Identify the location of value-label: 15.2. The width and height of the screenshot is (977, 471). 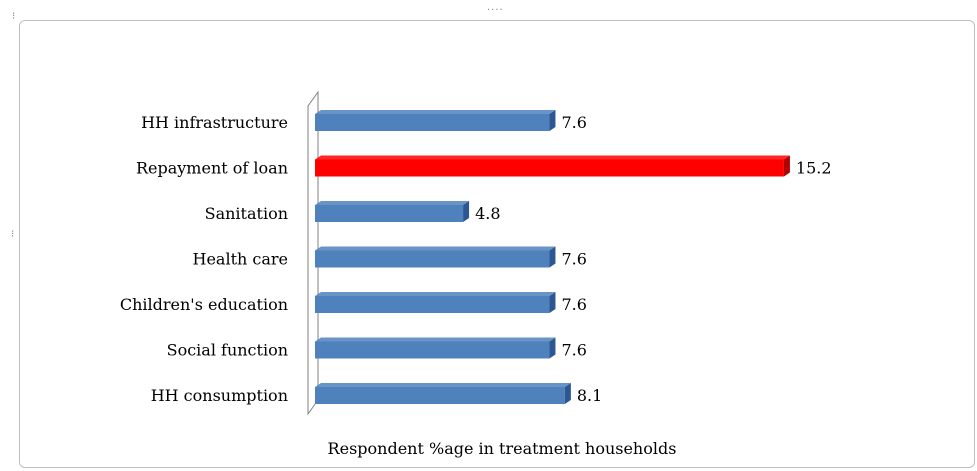
(814, 168).